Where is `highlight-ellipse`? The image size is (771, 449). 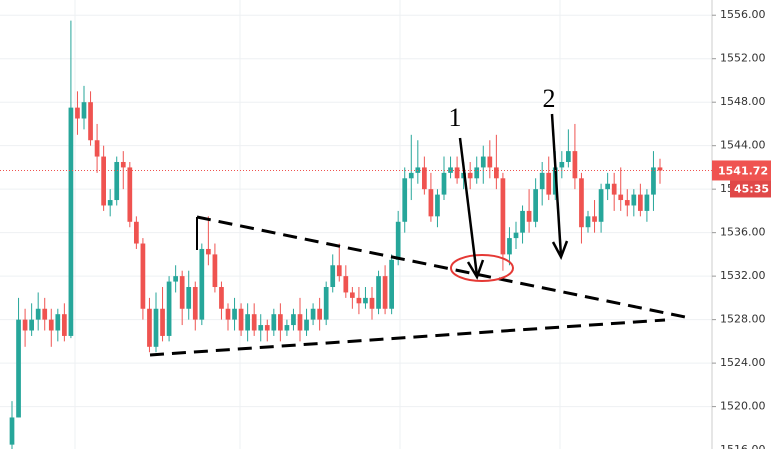
highlight-ellipse is located at coordinates (482, 268).